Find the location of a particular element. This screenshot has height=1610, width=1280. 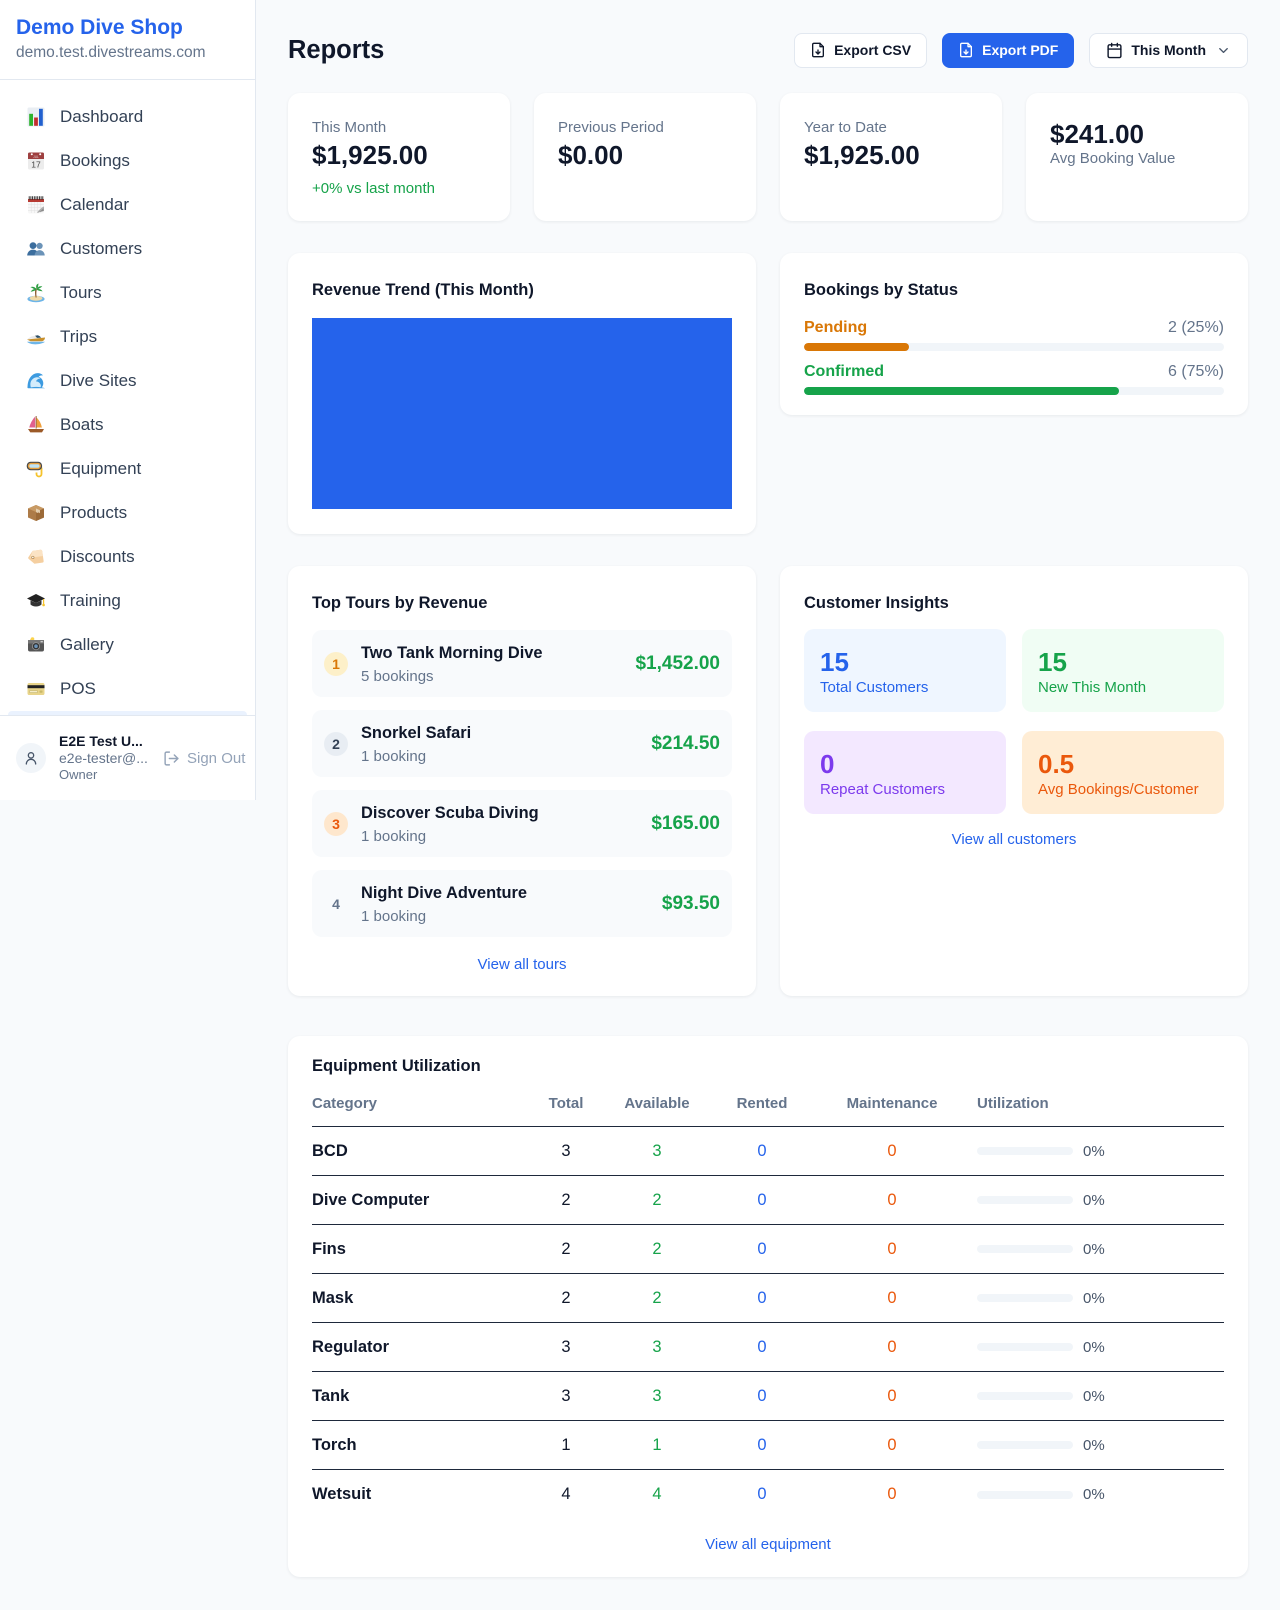

svg-text: JUL is located at coordinates (36, 157).